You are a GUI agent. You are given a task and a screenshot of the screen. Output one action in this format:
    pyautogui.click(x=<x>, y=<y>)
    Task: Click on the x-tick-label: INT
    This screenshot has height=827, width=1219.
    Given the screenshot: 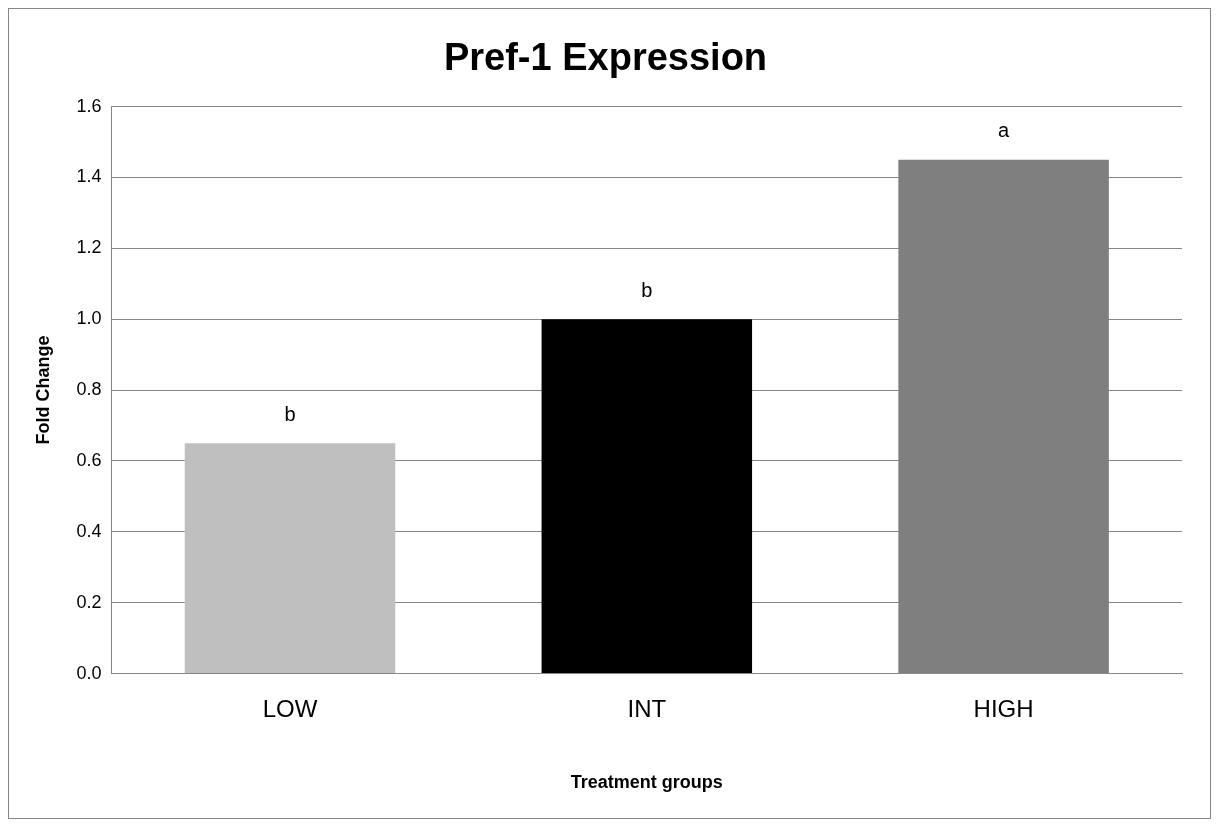 What is the action you would take?
    pyautogui.click(x=647, y=708)
    